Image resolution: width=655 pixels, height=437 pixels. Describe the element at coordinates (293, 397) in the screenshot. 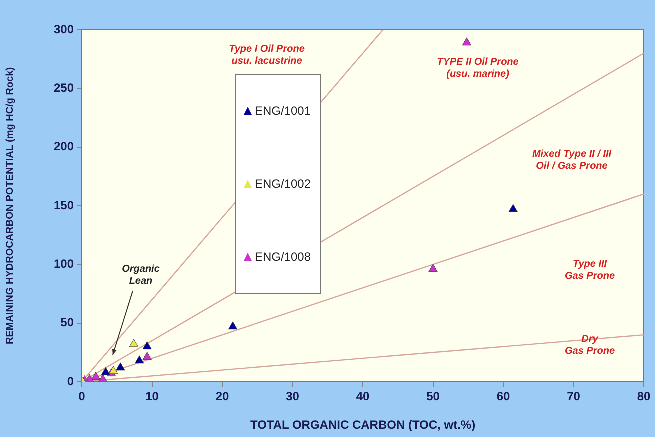

I see `x-tick-label: 30` at that location.